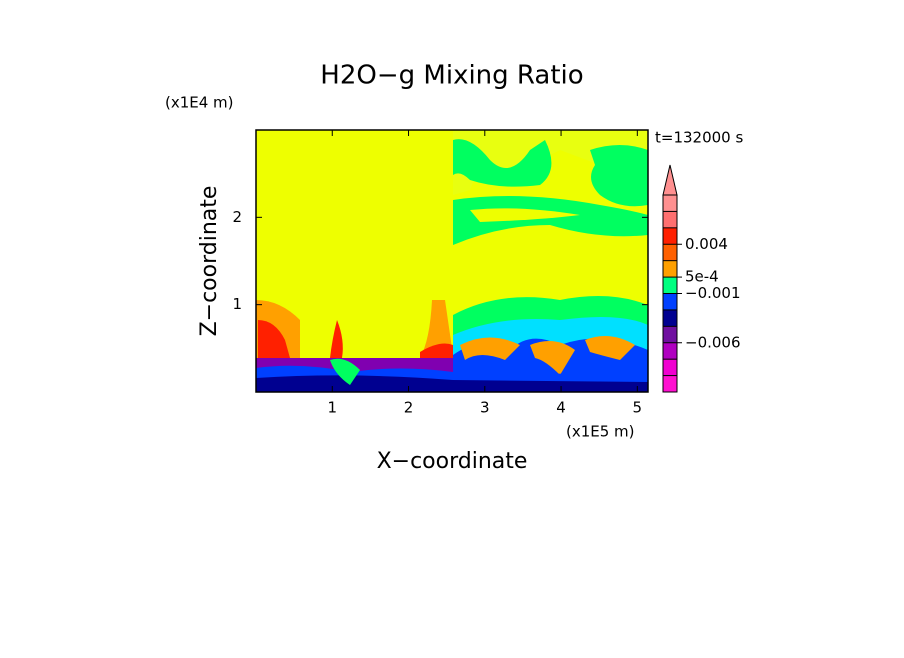 The width and height of the screenshot is (904, 658). Describe the element at coordinates (699, 138) in the screenshot. I see `annotation: t=132000 s` at that location.